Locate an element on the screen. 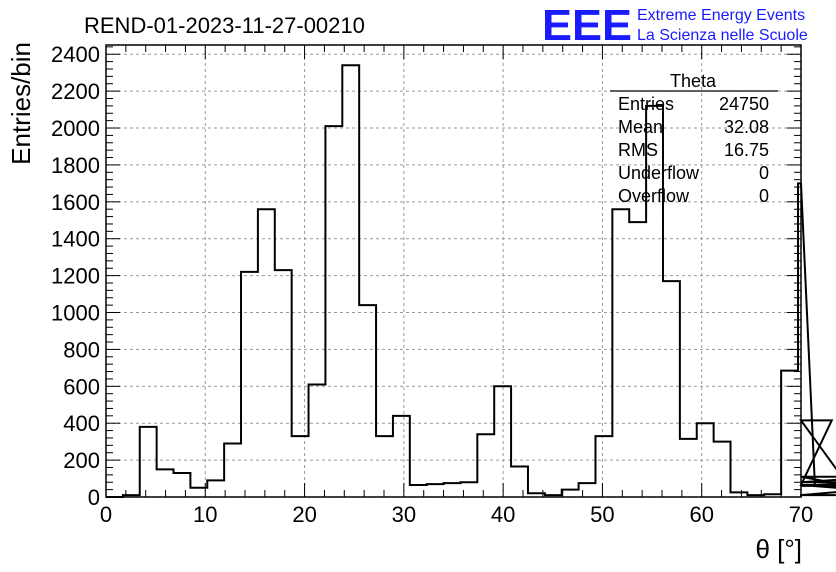  stats-box-label: Overflow is located at coordinates (654, 196).